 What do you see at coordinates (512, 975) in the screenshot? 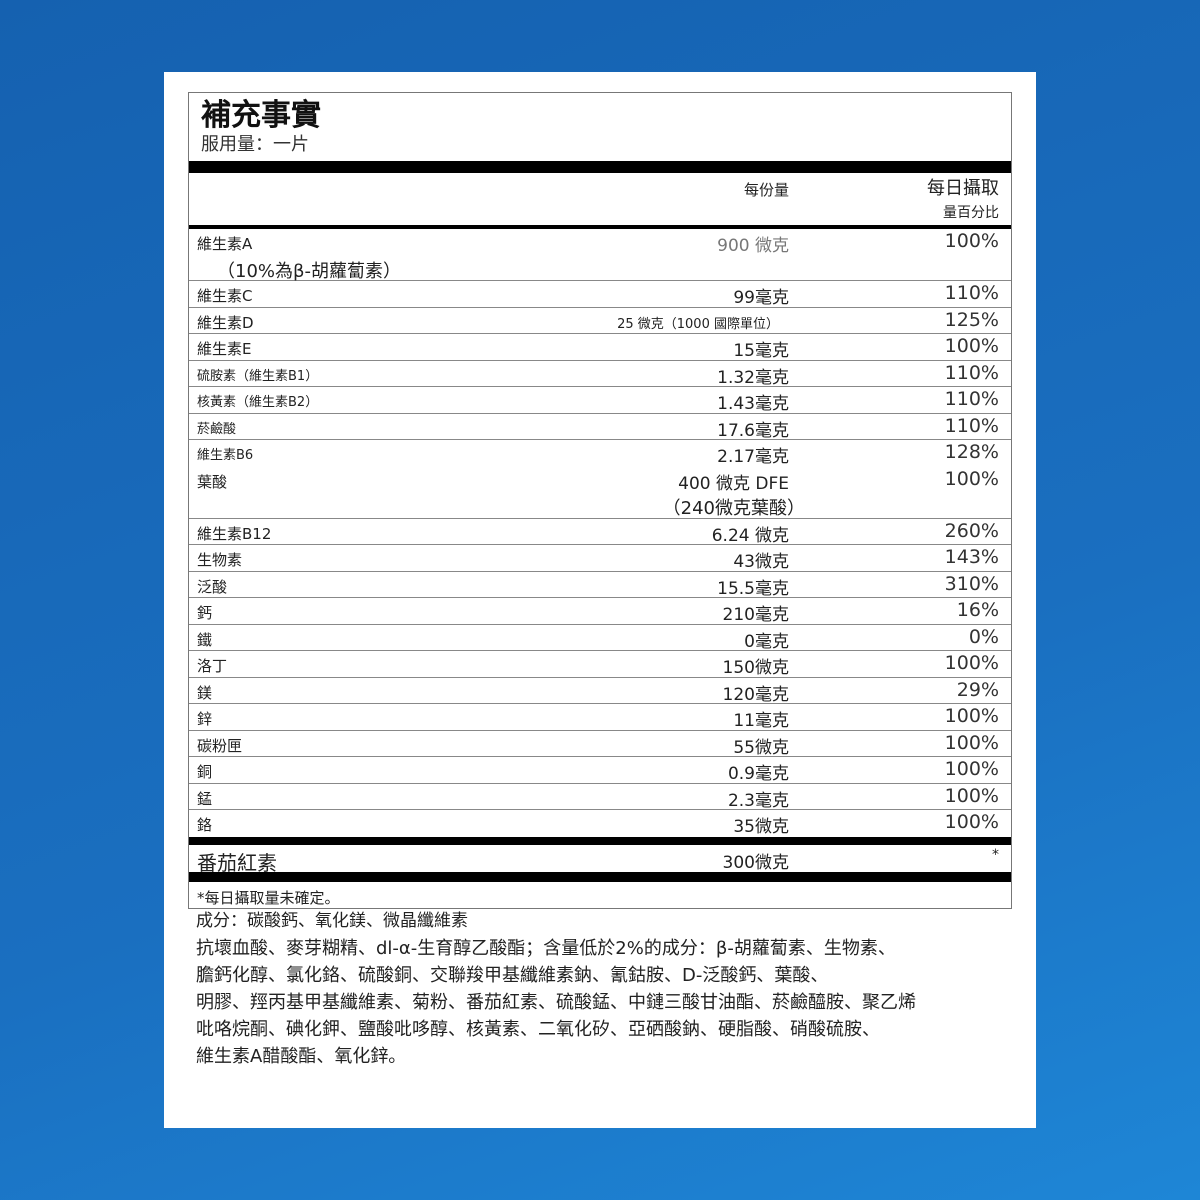
I see `ingredients-line: 膽鈣化醇、氯化鉻、硫酸銅、交聯羧甲基纖維素鈉、氰鈷胺、D-泛酸鈣、葉酸、` at bounding box center [512, 975].